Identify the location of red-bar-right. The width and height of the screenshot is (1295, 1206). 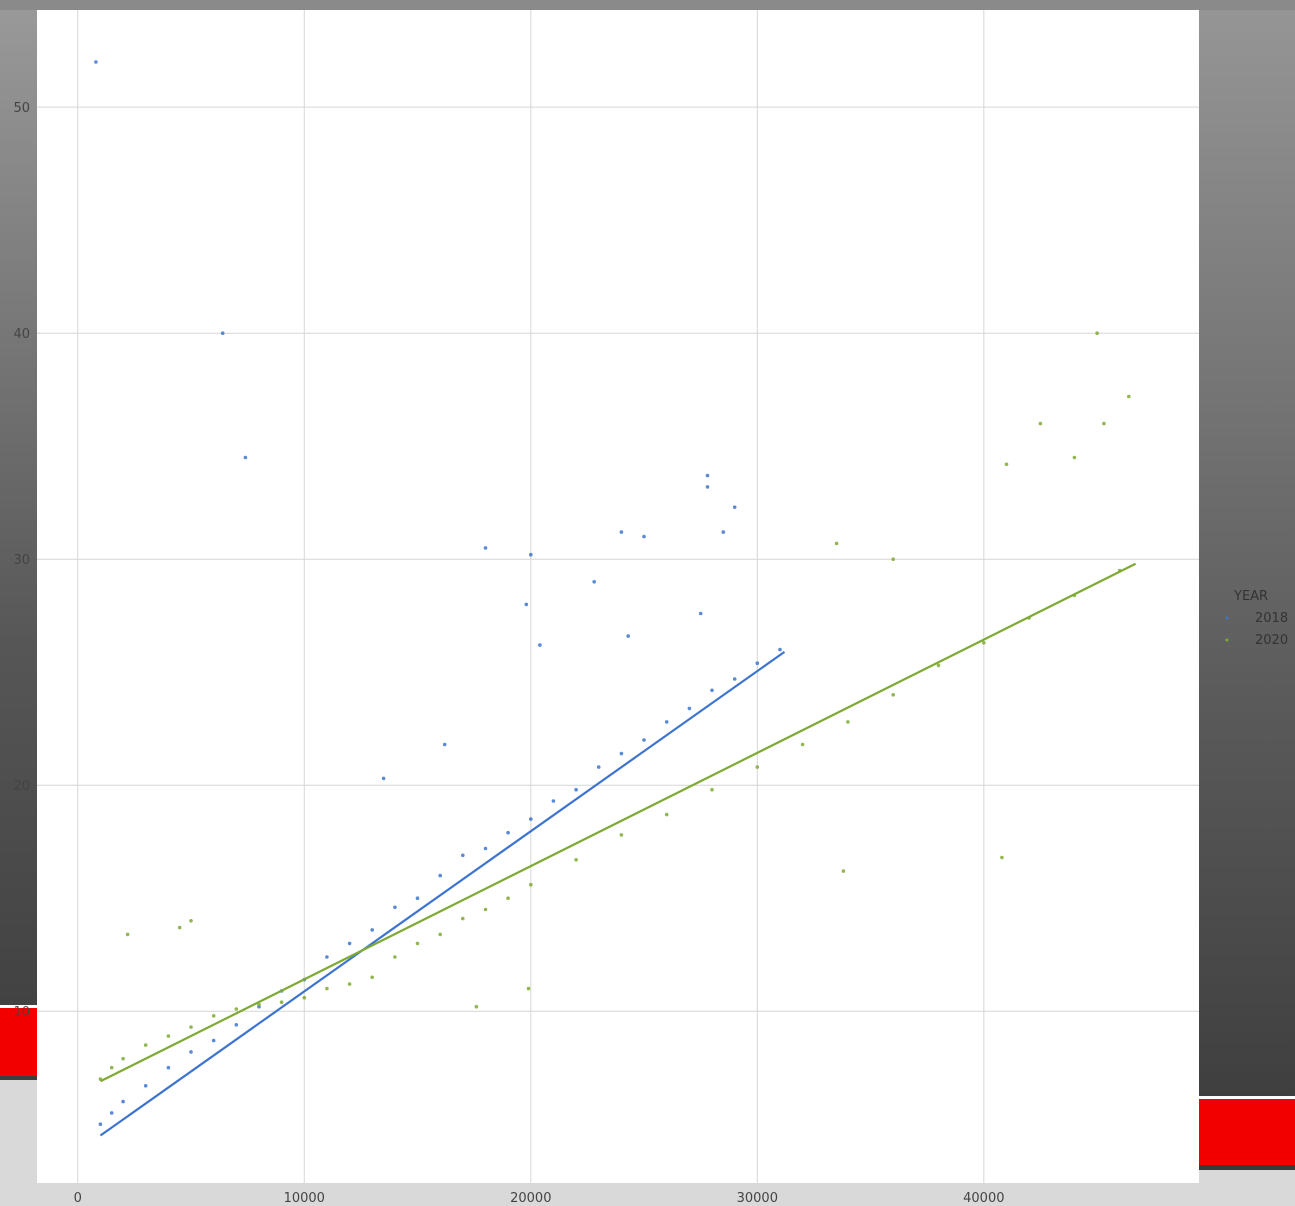
(1246, 1130).